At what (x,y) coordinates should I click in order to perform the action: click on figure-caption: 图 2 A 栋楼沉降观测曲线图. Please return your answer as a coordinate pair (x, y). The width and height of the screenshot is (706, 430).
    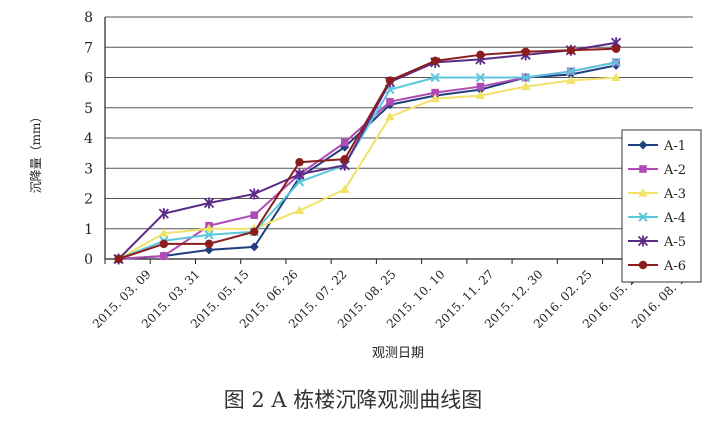
    Looking at the image, I should click on (353, 400).